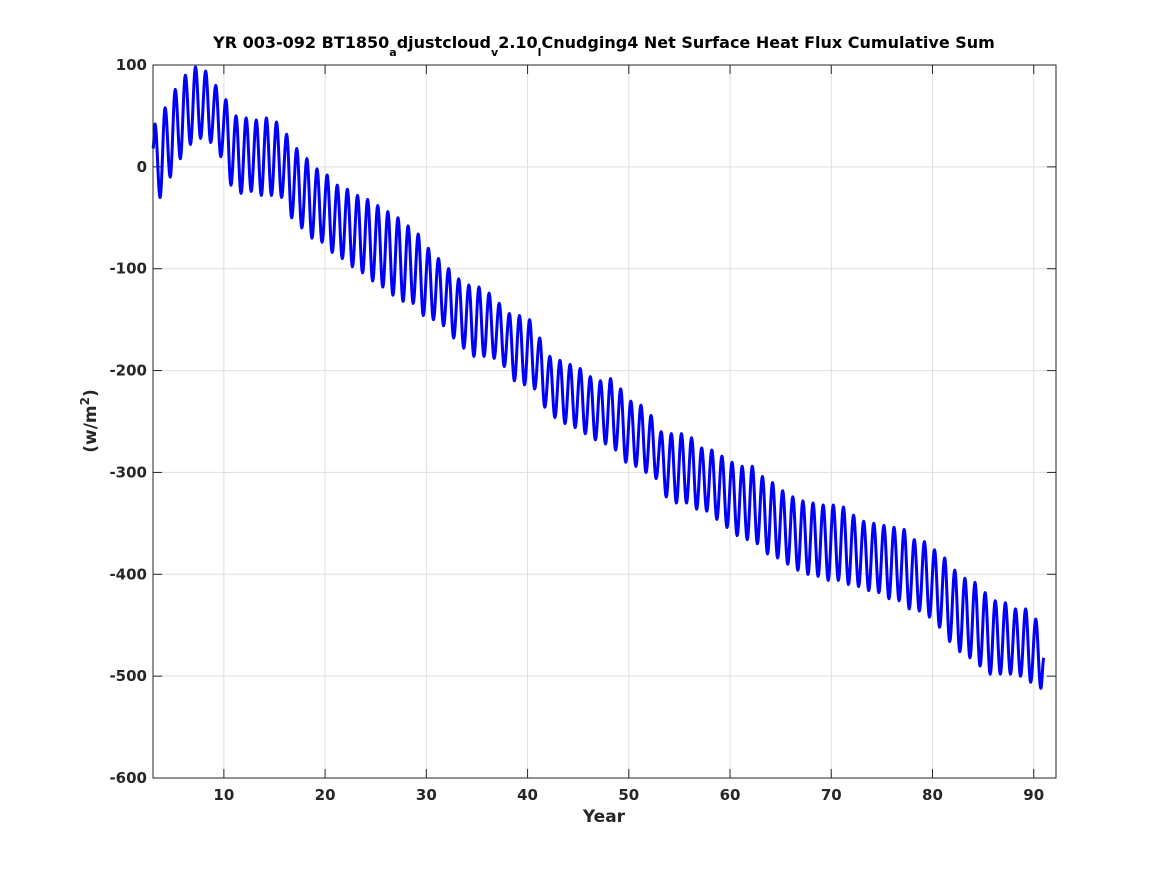 This screenshot has width=1167, height=875. I want to click on x-tick-label: 70, so click(831, 795).